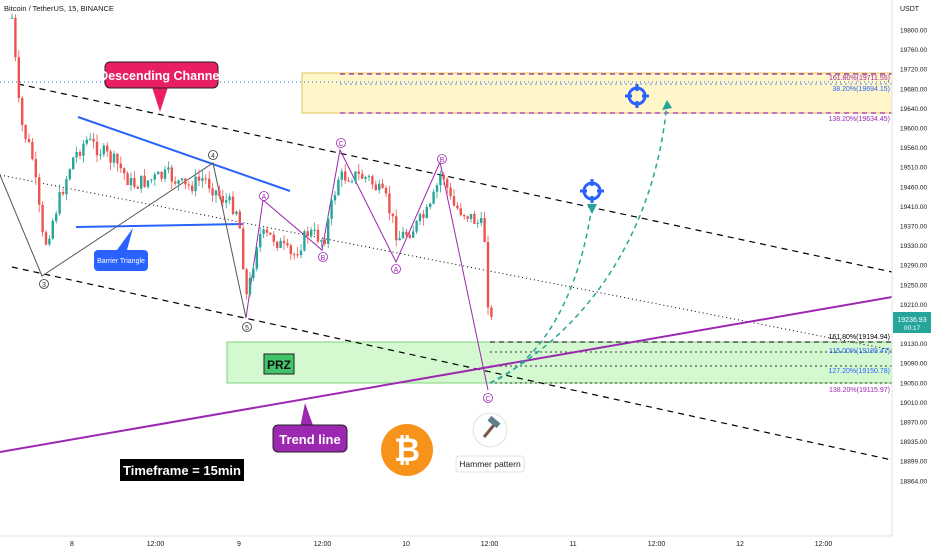  What do you see at coordinates (59, 8) in the screenshot?
I see `symbol-header: Bitcoin / TetherUS, 15, BINANCE` at bounding box center [59, 8].